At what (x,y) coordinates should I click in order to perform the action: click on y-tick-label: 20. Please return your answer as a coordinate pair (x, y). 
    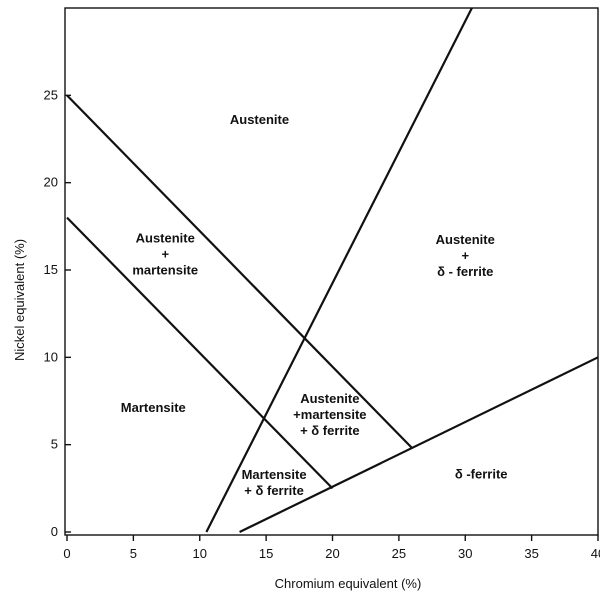
    Looking at the image, I should click on (51, 182).